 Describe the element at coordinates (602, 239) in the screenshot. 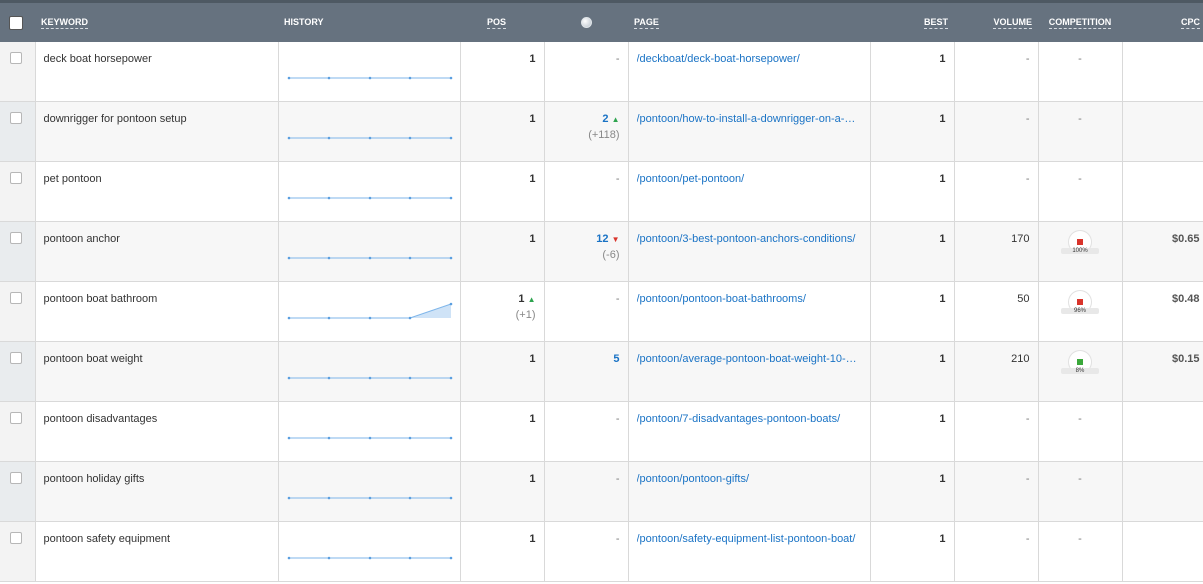

I see `global-pos-value: 12` at that location.